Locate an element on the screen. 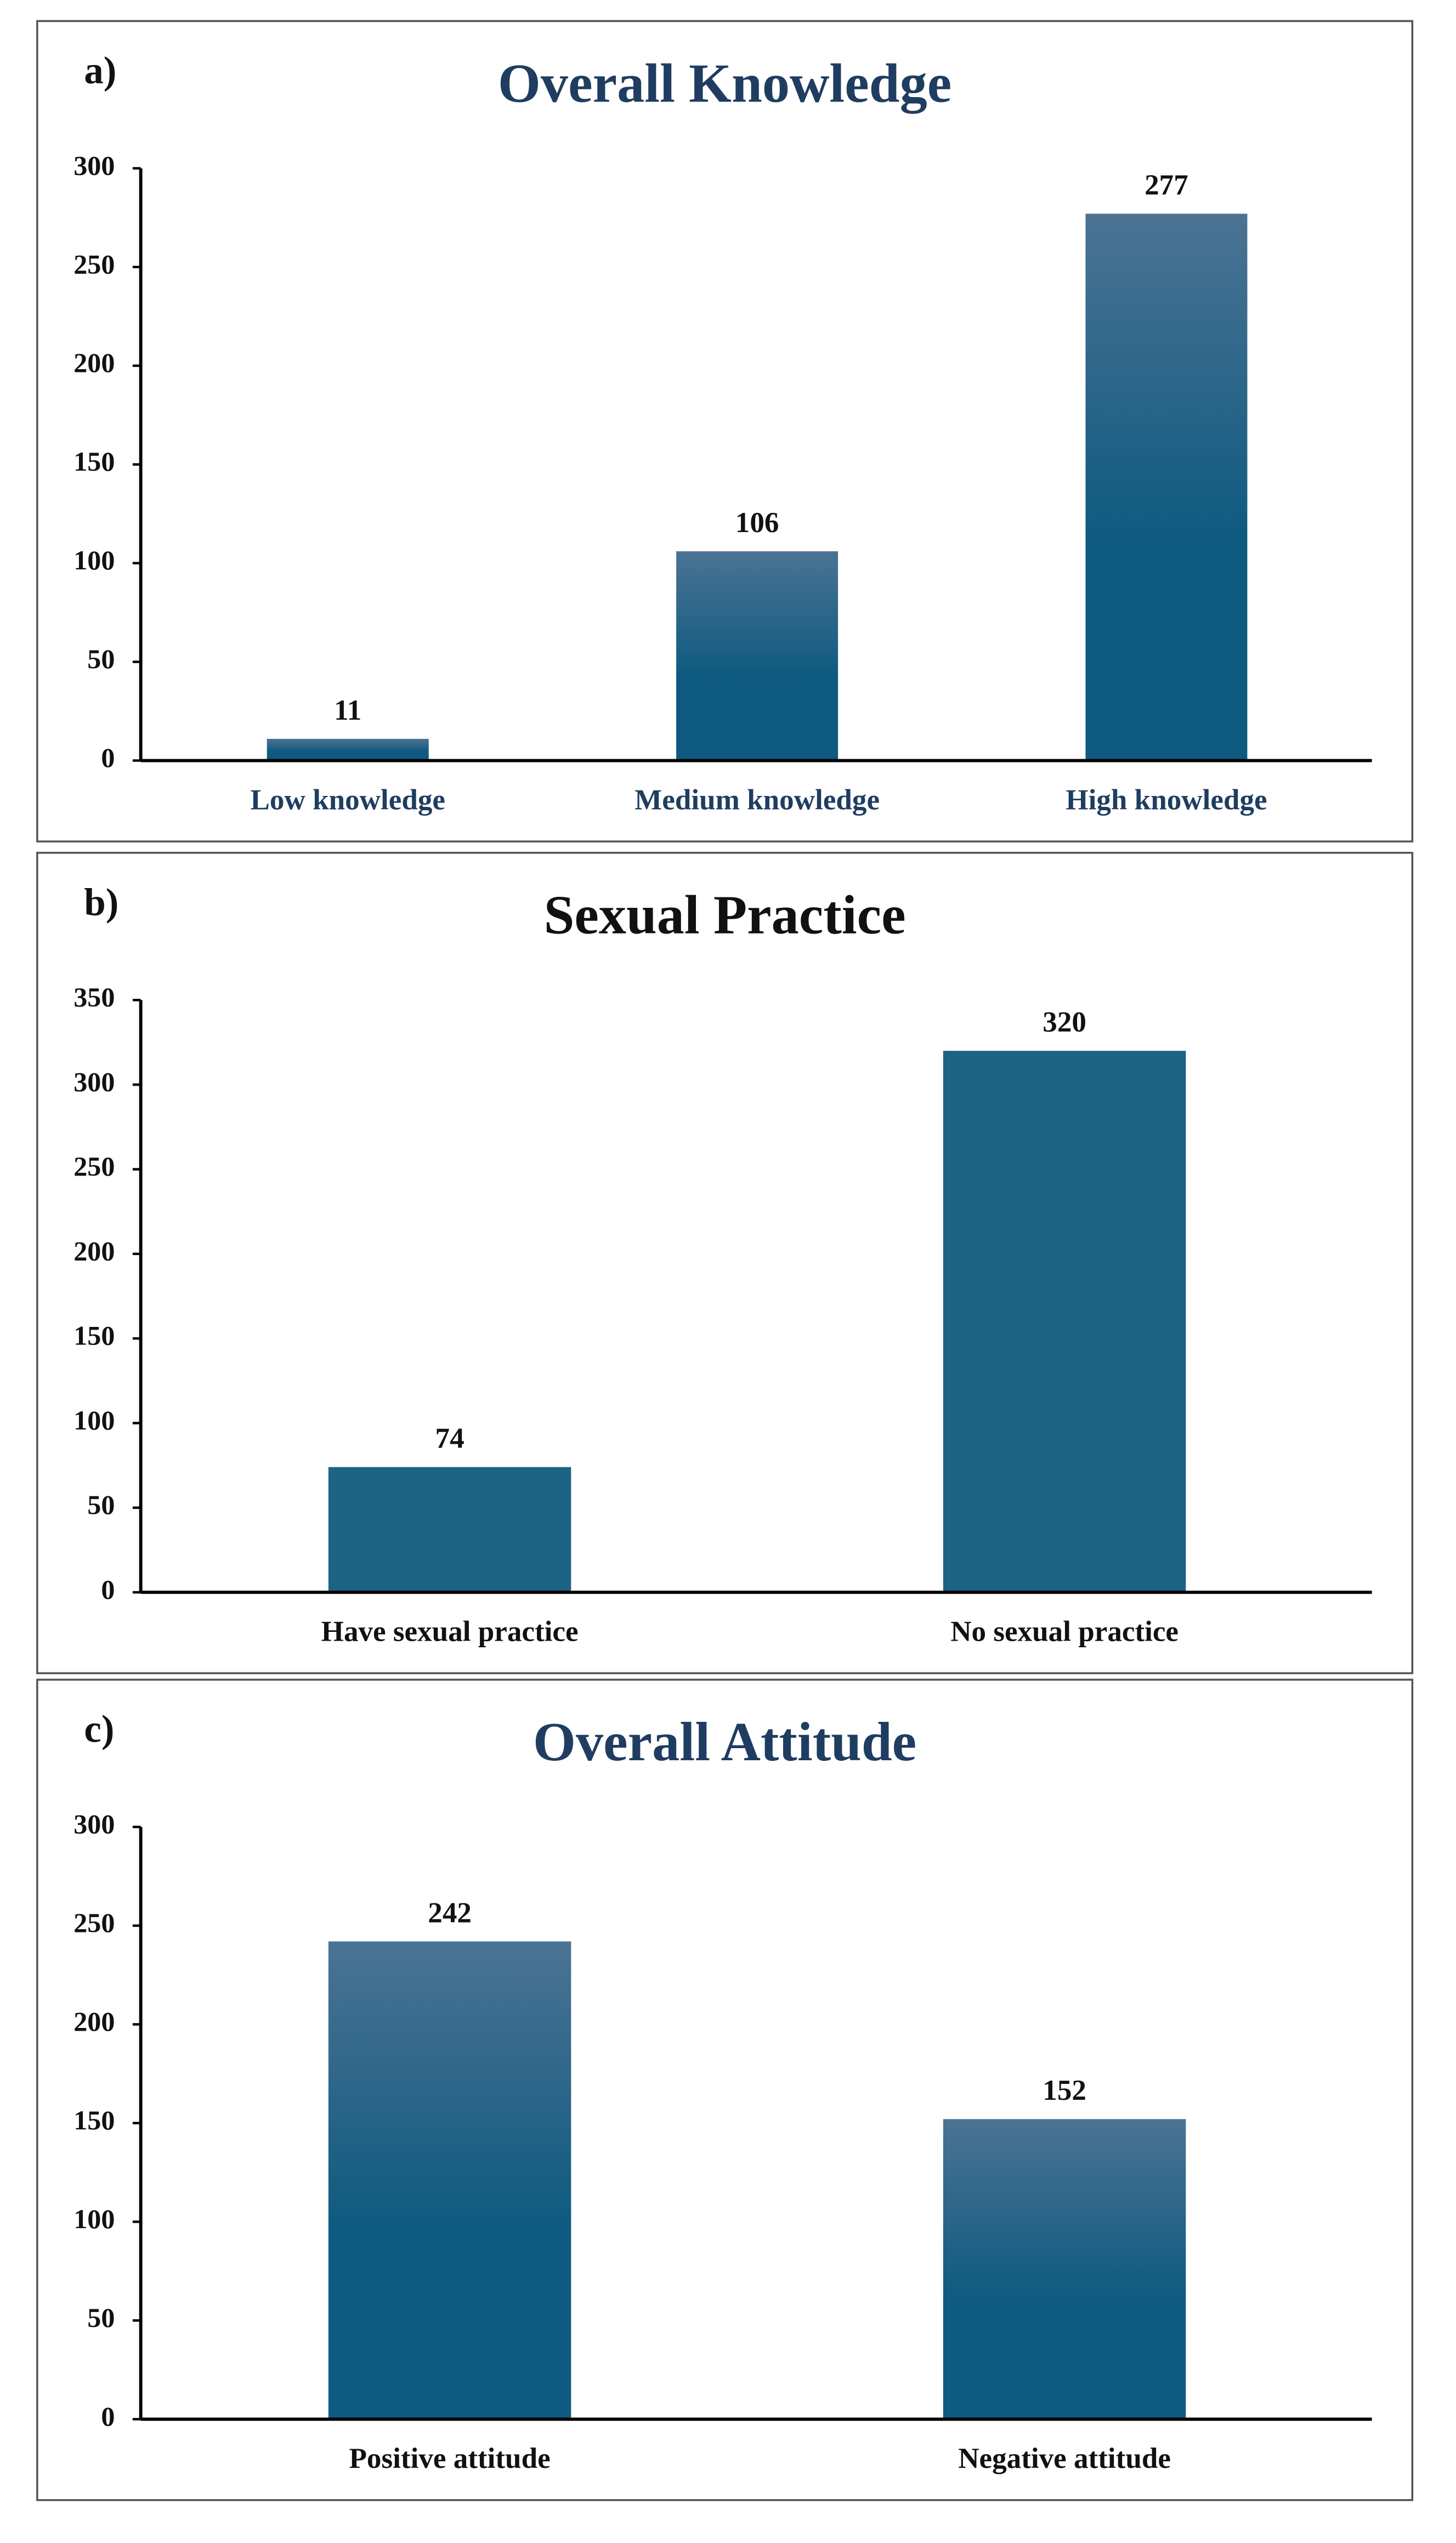  value-label: 152 is located at coordinates (1064, 2090).